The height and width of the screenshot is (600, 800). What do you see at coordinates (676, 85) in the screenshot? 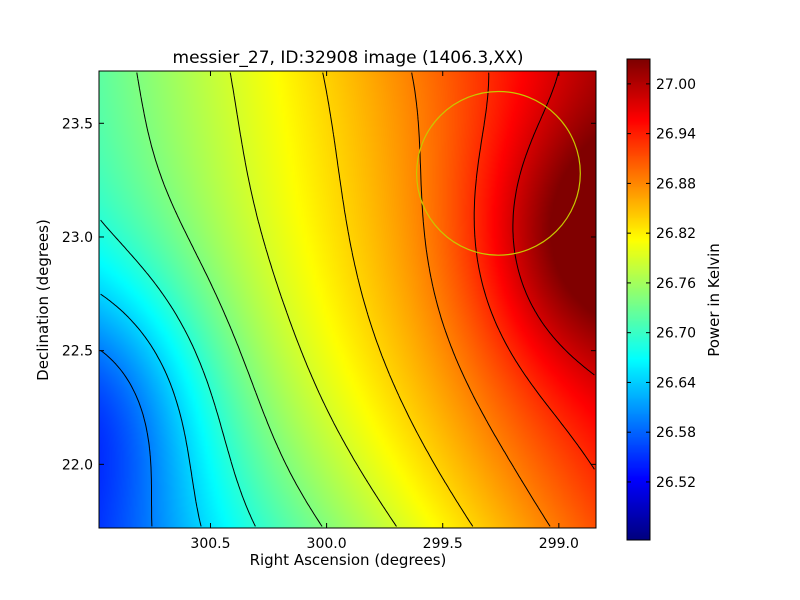
I see `colorbar-tick-label: 27.00` at bounding box center [676, 85].